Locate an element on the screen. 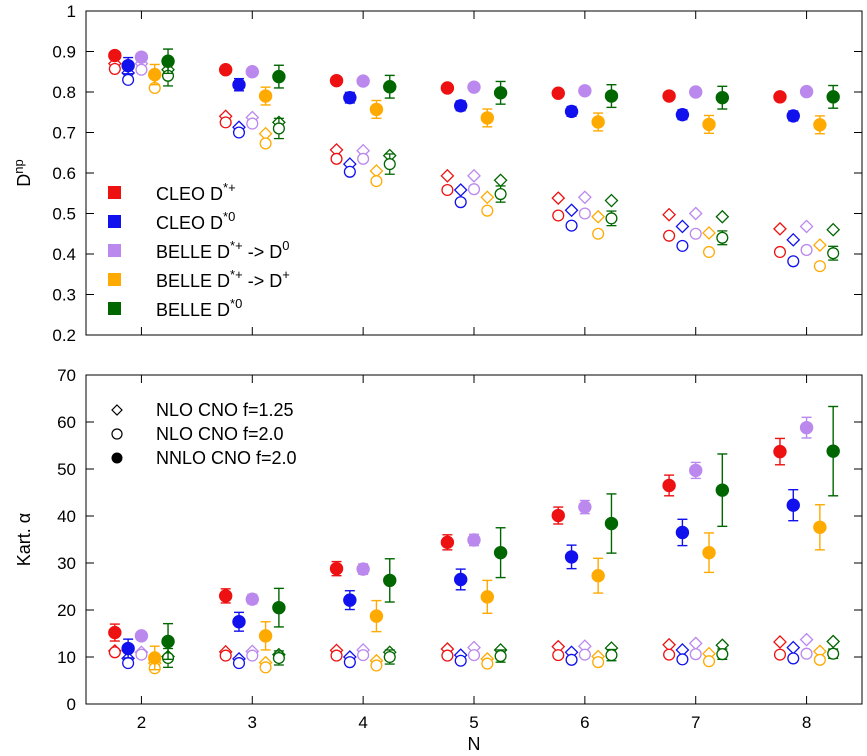 The image size is (867, 756). legend-marker-filled-circle-icon is located at coordinates (117, 458).